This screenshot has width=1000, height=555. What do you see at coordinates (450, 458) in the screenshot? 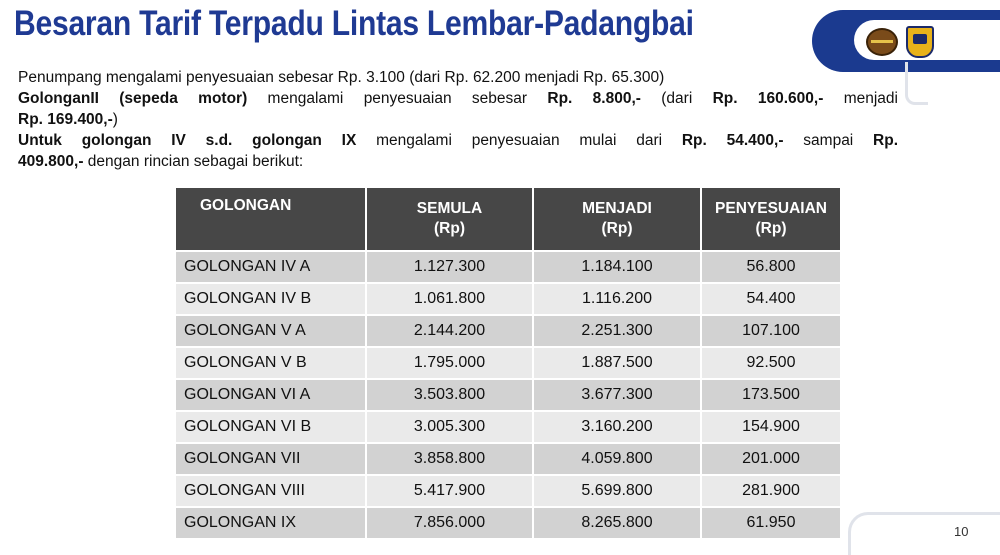
I see `cell-semula: 3.858.800` at bounding box center [450, 458].